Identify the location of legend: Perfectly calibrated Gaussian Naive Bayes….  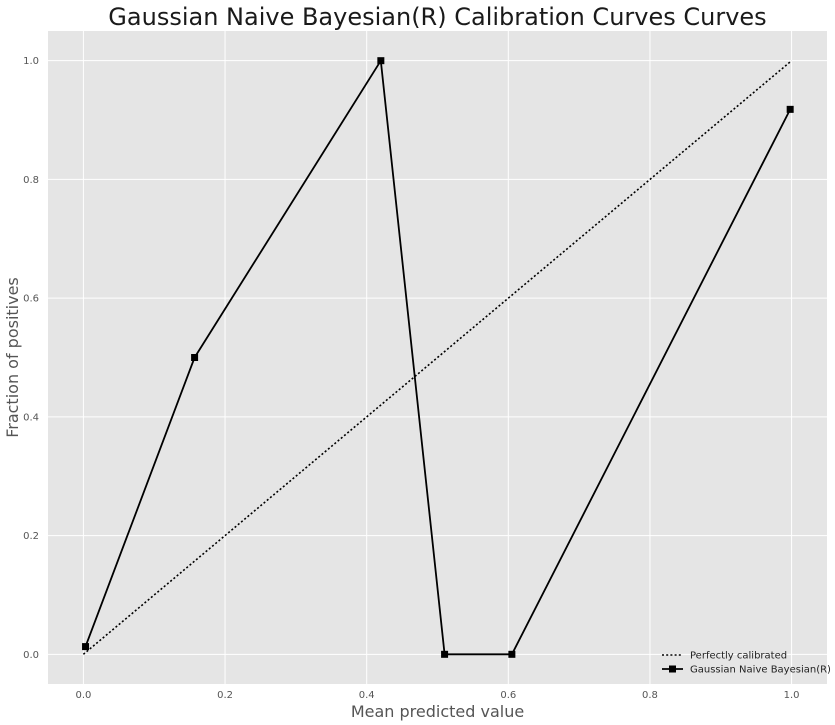
(746, 663).